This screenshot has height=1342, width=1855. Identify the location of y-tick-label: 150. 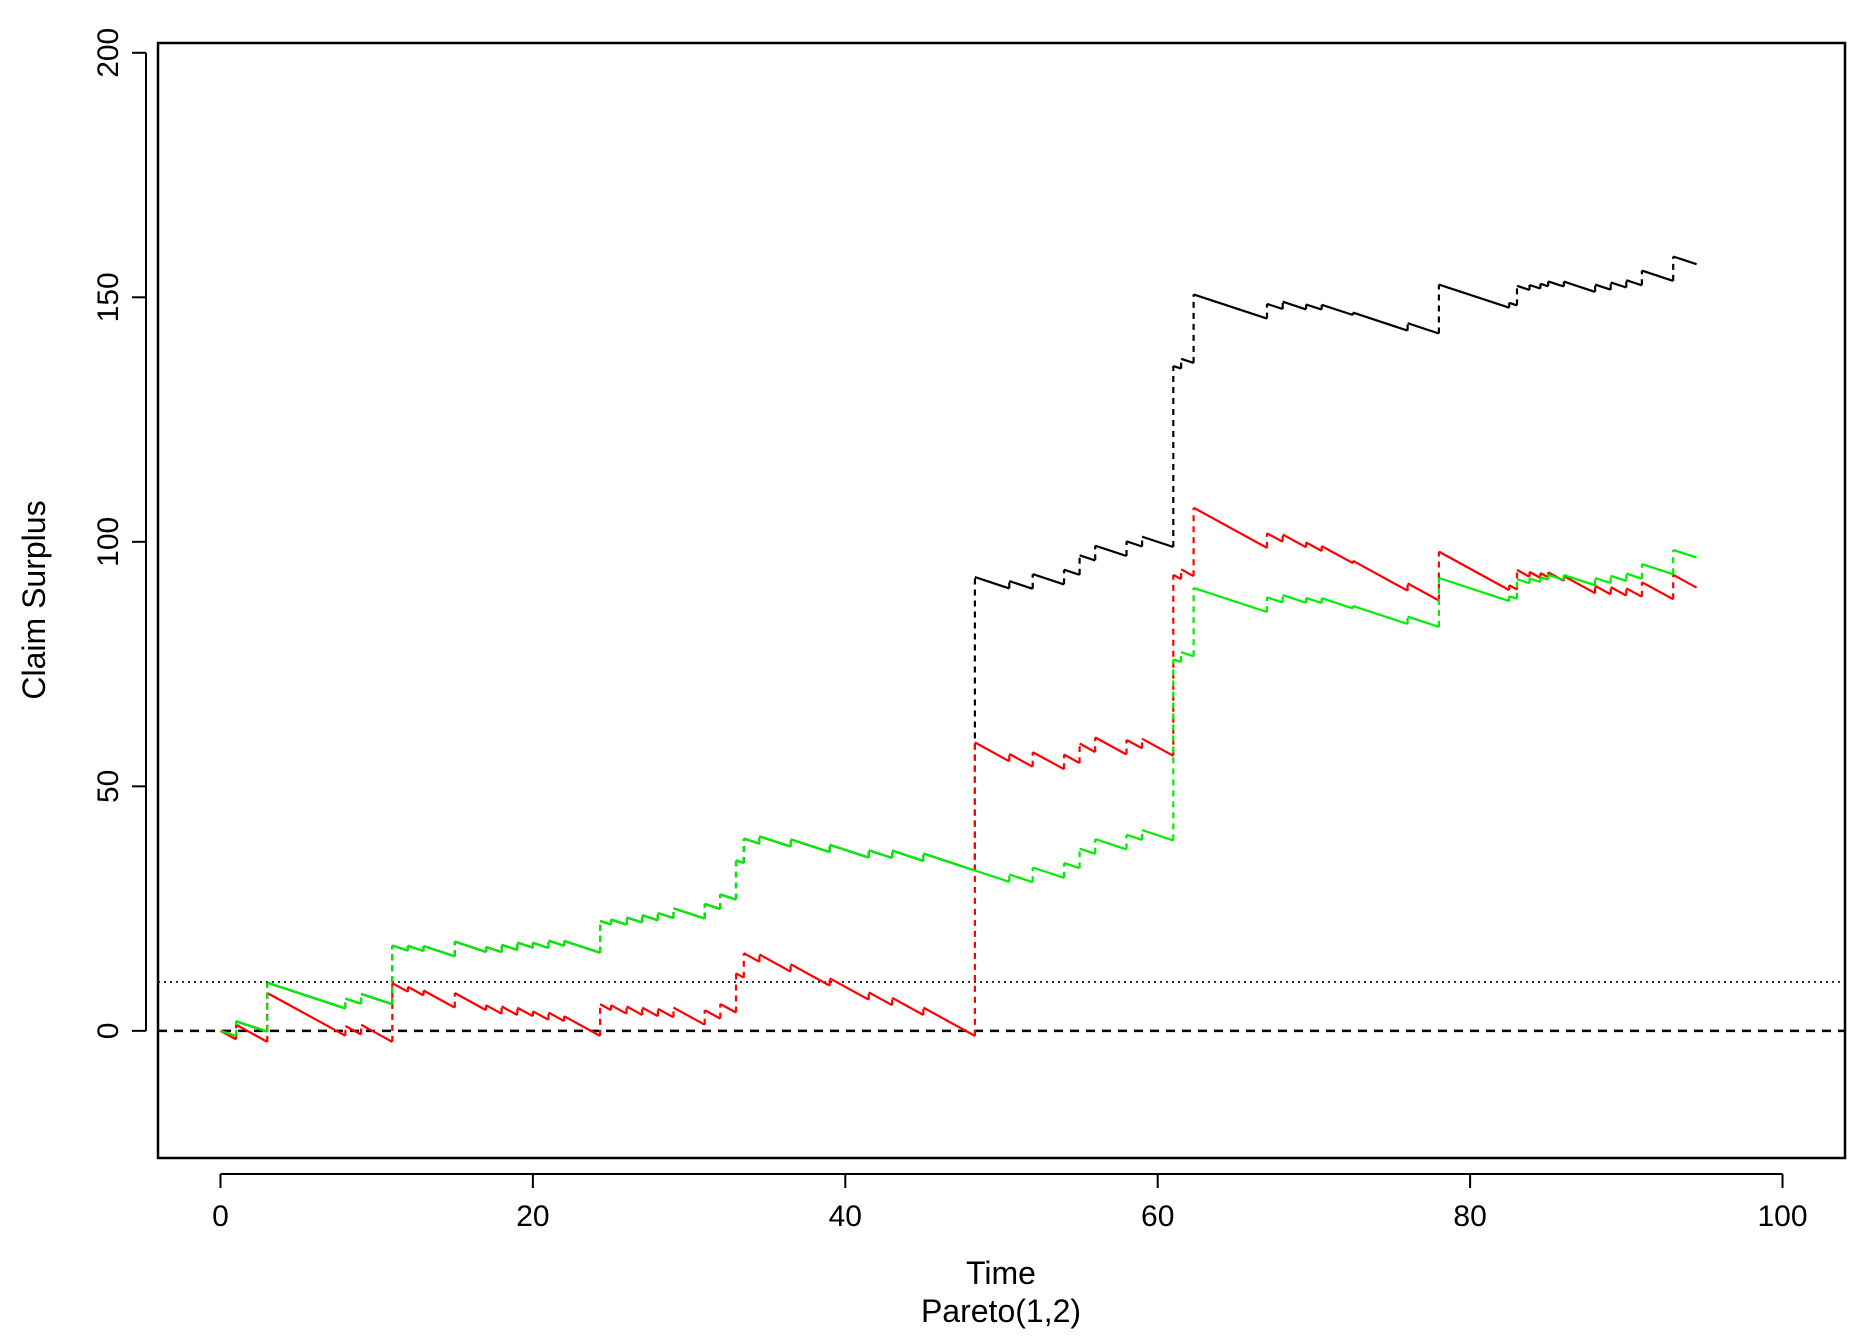
(108, 297).